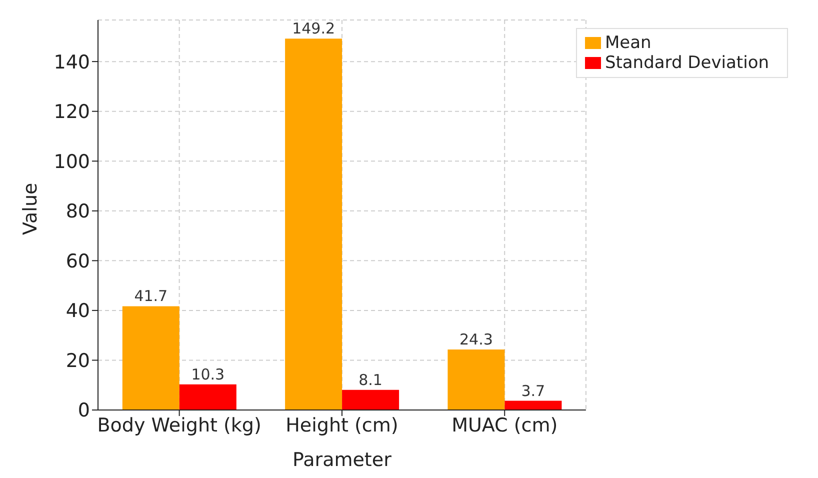  Describe the element at coordinates (686, 63) in the screenshot. I see `legend-label: Standard Deviation` at that location.